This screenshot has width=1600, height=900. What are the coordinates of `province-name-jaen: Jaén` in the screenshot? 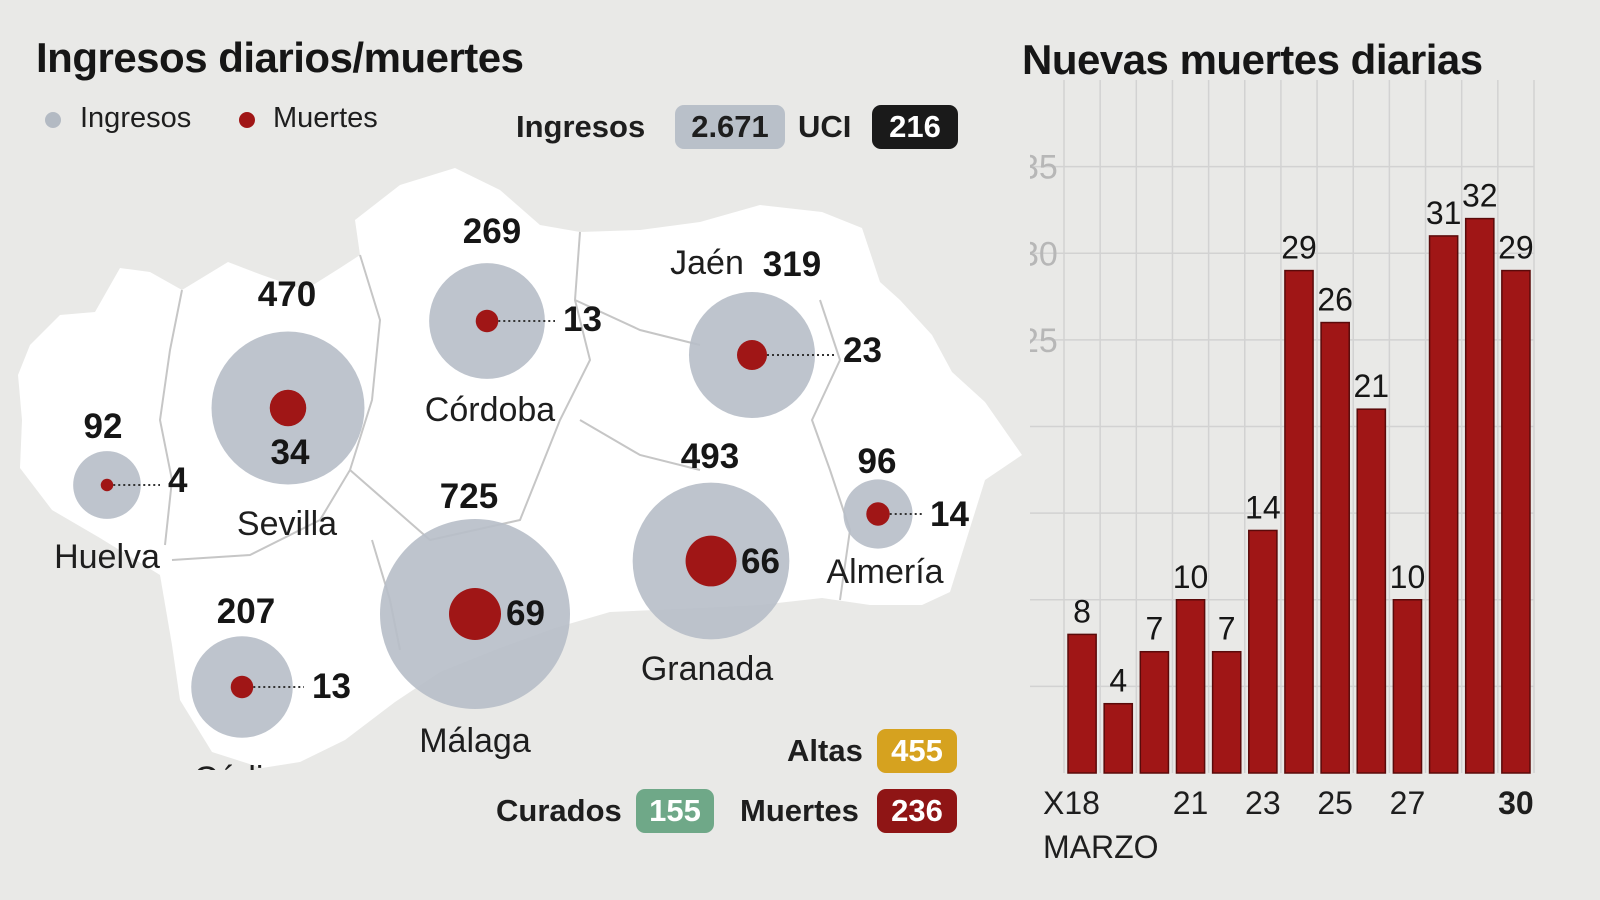 It's located at (707, 263).